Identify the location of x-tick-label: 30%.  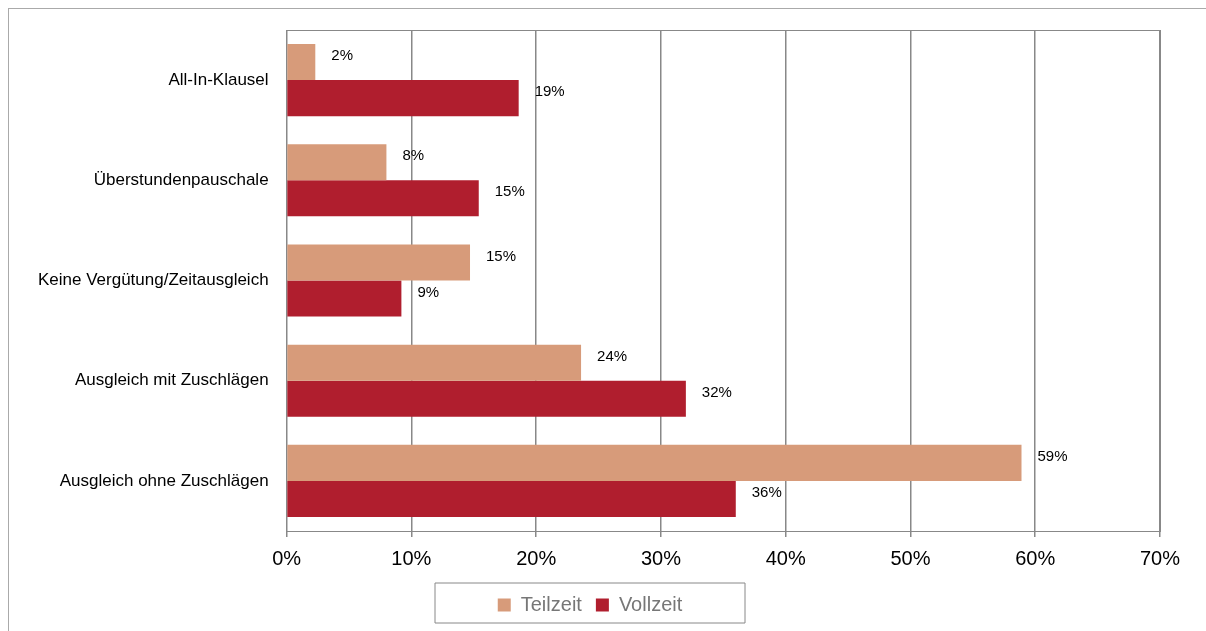
(661, 557).